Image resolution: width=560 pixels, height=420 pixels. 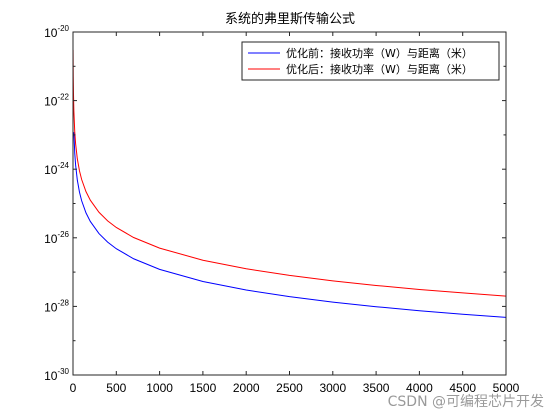 What do you see at coordinates (462, 388) in the screenshot?
I see `x-tick-label: 4500` at bounding box center [462, 388].